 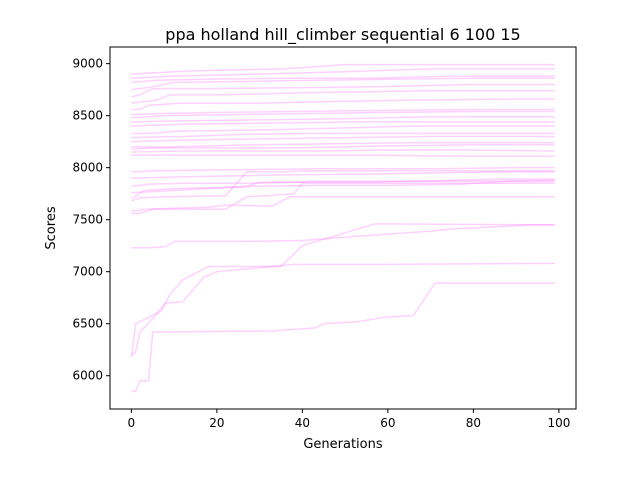 What do you see at coordinates (558, 423) in the screenshot?
I see `x-tick-label: 100` at bounding box center [558, 423].